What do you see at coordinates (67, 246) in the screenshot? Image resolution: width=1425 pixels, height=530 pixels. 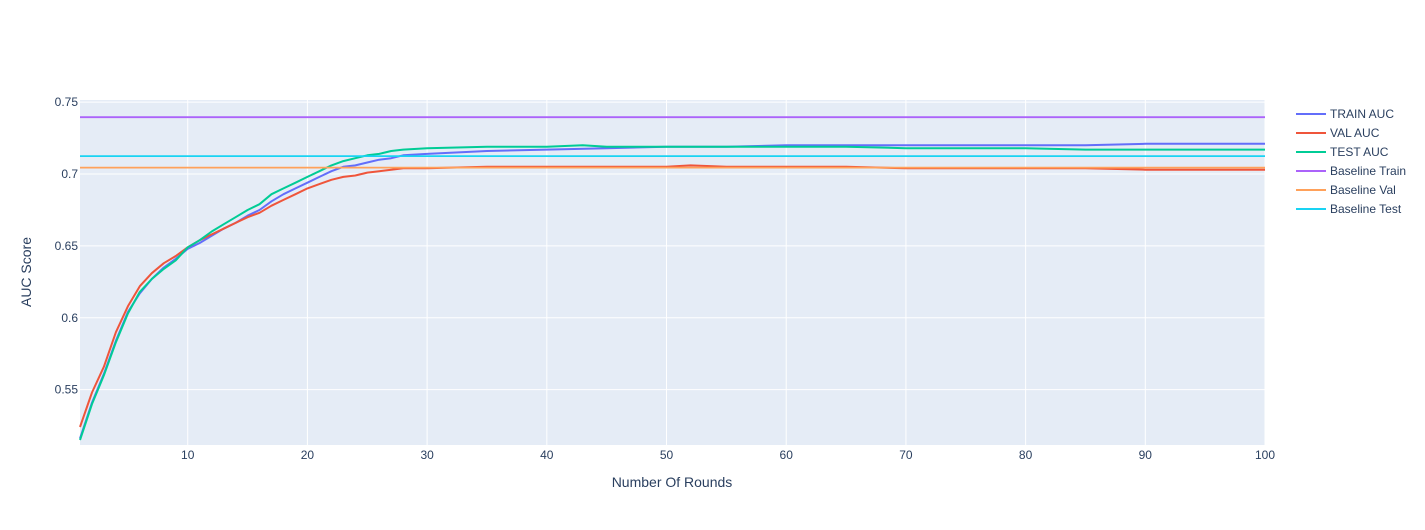 I see `y-tick-label: 0.65` at bounding box center [67, 246].